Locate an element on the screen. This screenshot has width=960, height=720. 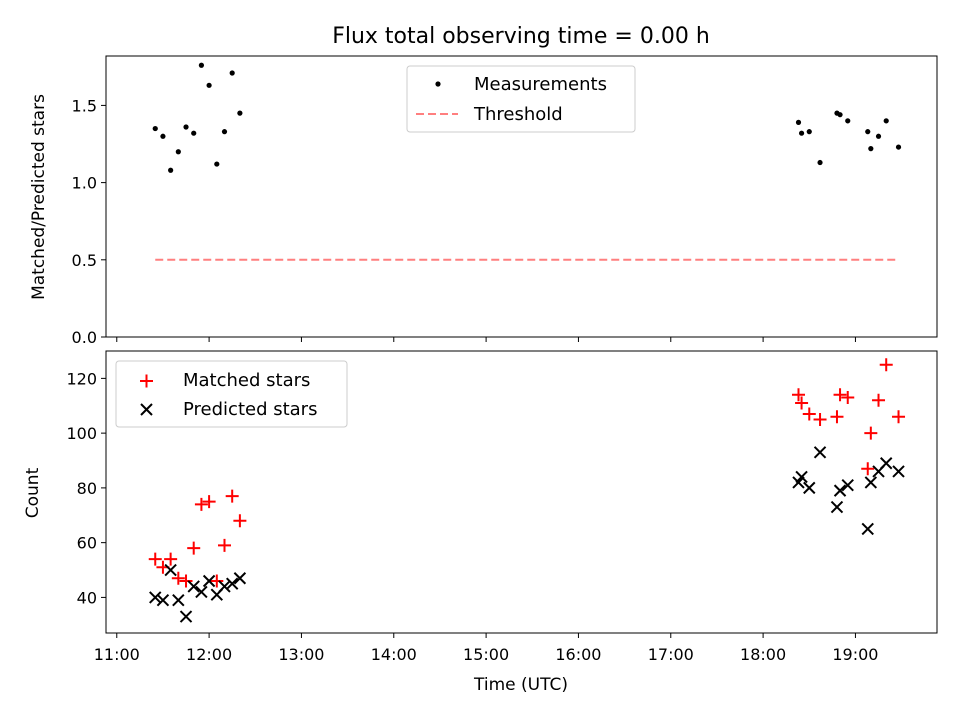
legend-predicted-marker is located at coordinates (146, 409).